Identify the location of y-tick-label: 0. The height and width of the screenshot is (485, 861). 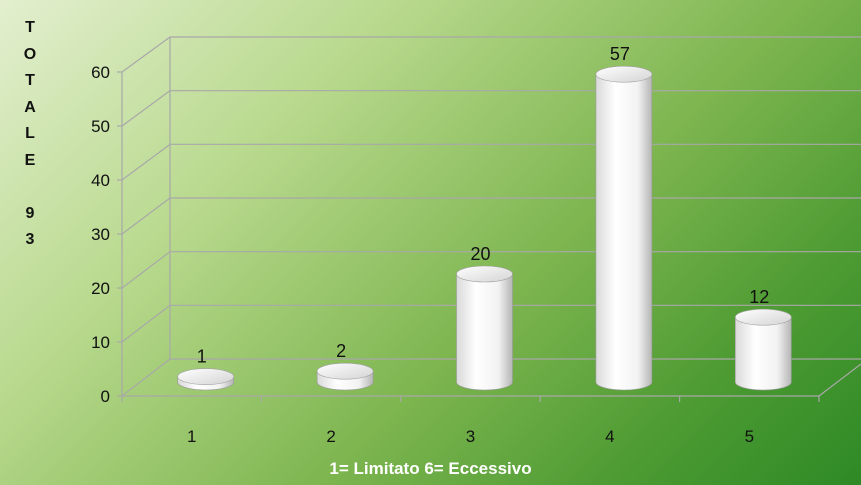
(105, 396).